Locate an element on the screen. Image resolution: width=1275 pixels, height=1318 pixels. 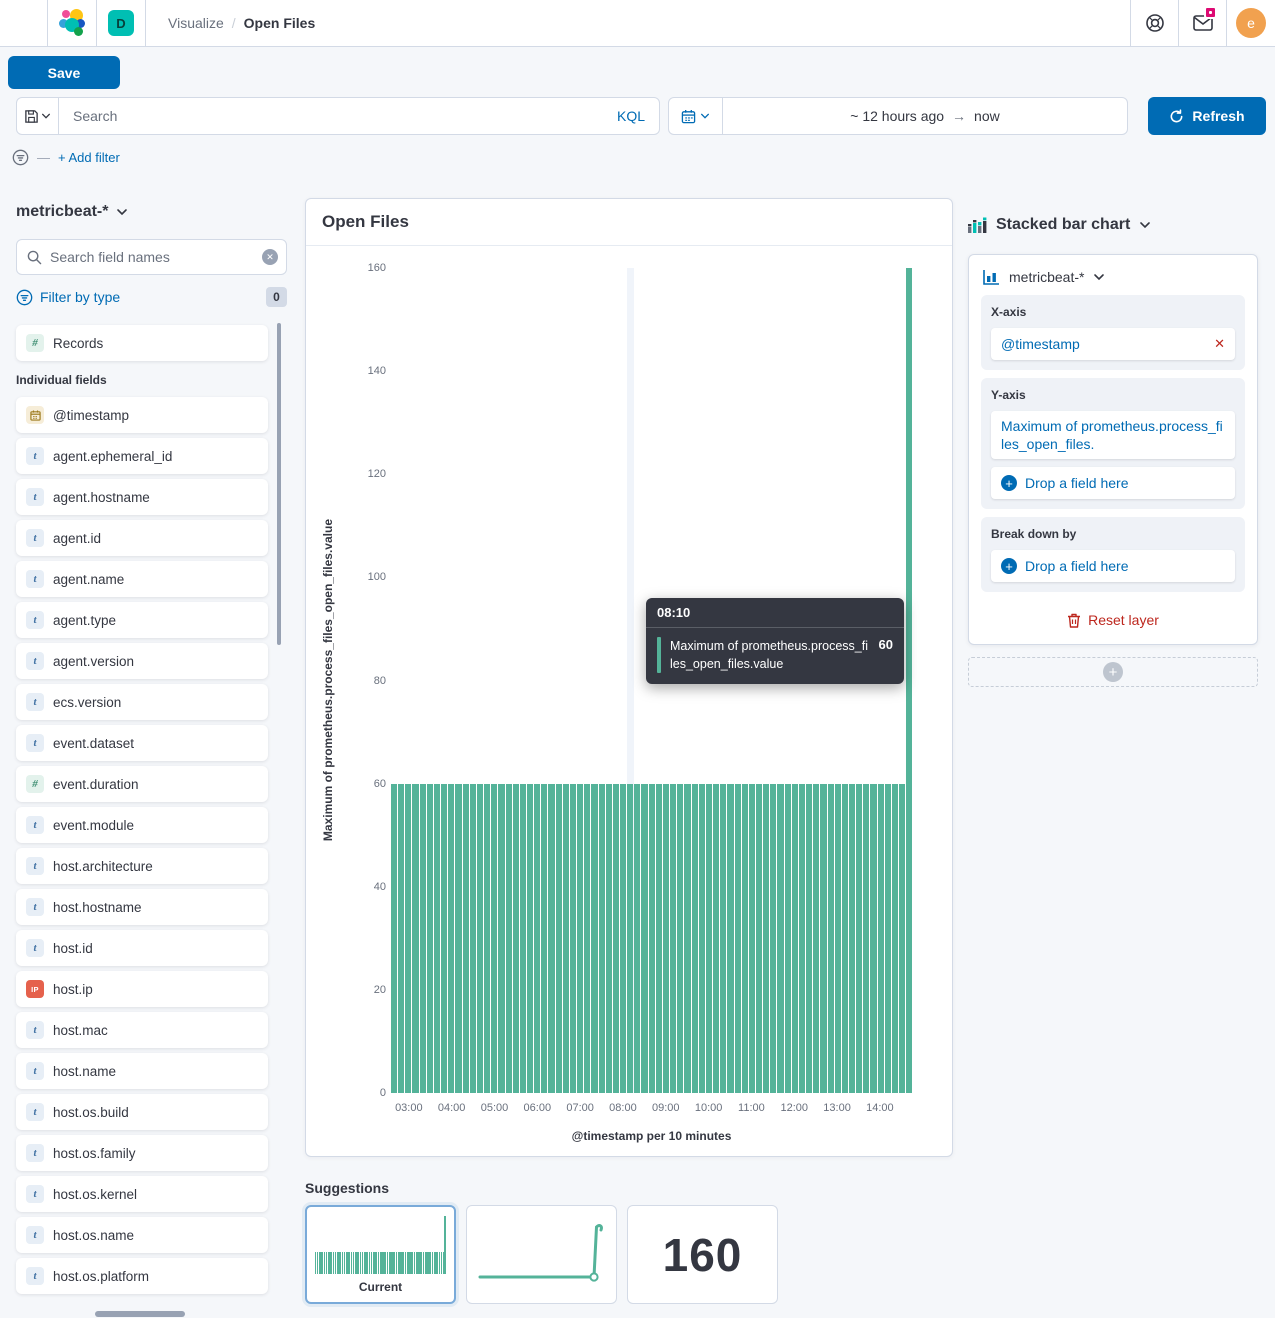
add-filter-link: + Add filter is located at coordinates (89, 157).